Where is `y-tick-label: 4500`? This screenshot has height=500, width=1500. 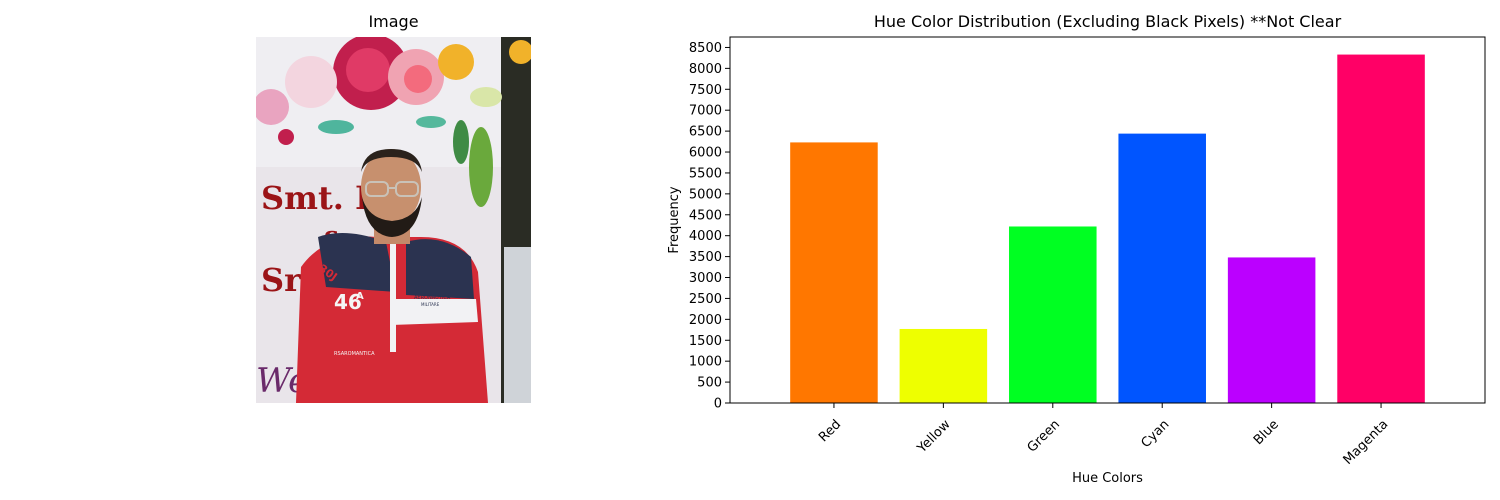
y-tick-label: 4500 is located at coordinates (705, 215).